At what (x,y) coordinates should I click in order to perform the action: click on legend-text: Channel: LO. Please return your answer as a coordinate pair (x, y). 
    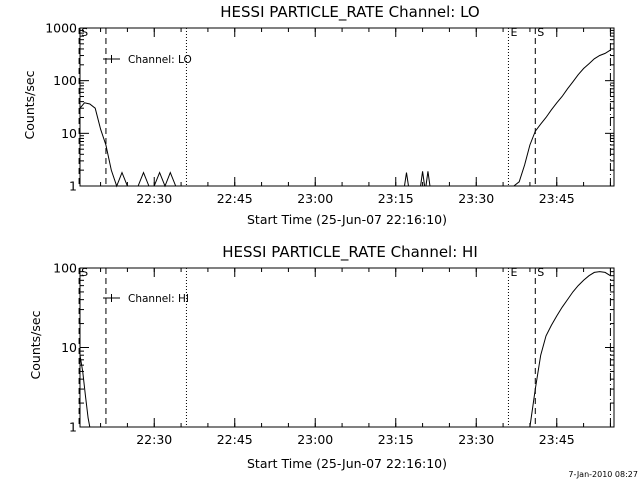
    Looking at the image, I should click on (160, 60).